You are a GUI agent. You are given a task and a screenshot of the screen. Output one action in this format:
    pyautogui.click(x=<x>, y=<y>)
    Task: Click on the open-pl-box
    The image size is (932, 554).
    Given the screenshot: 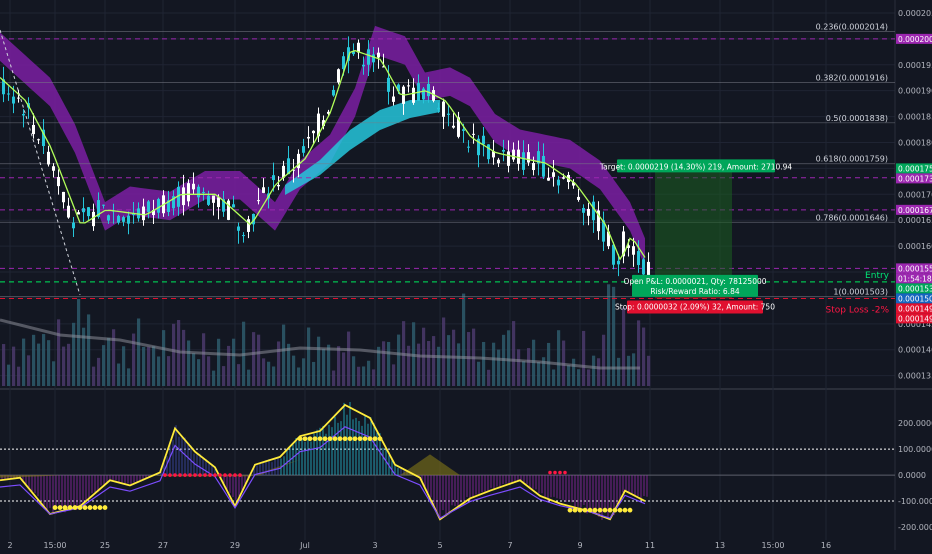 What is the action you would take?
    pyautogui.click(x=695, y=285)
    